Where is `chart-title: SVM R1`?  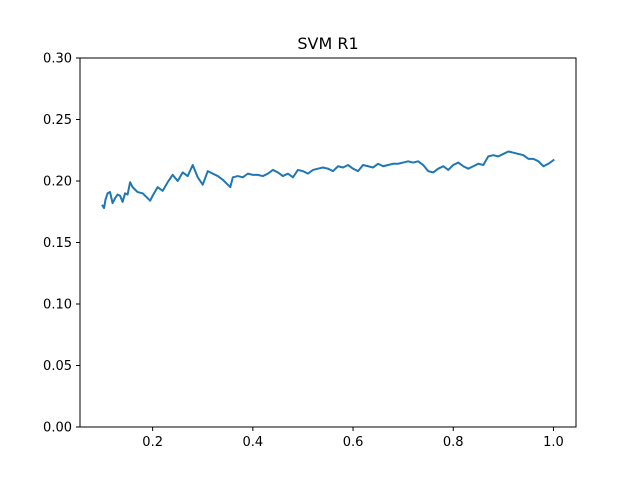
chart-title: SVM R1 is located at coordinates (327, 43).